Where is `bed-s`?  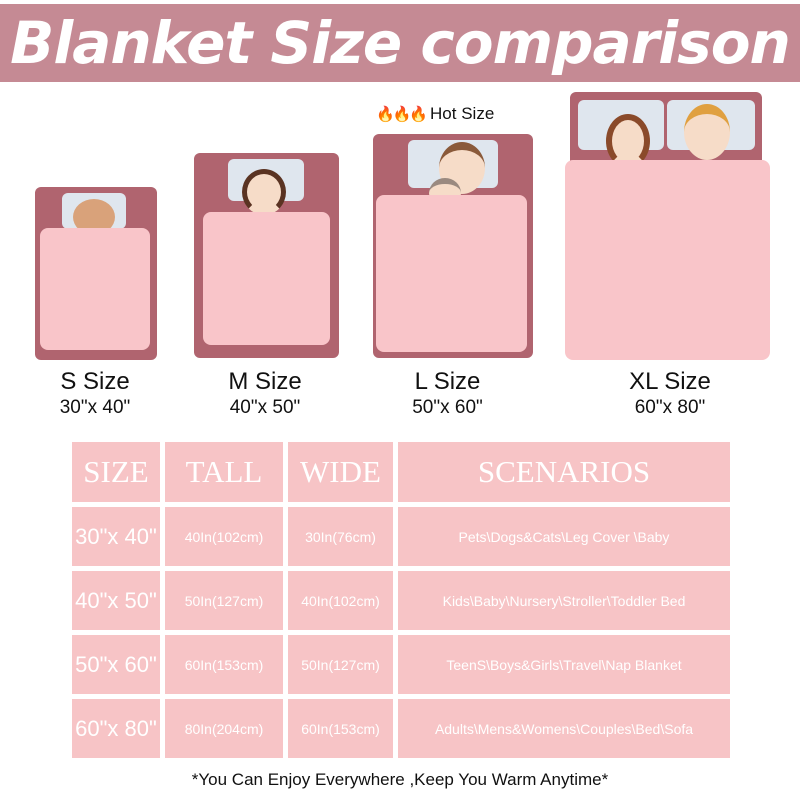 bed-s is located at coordinates (96, 273).